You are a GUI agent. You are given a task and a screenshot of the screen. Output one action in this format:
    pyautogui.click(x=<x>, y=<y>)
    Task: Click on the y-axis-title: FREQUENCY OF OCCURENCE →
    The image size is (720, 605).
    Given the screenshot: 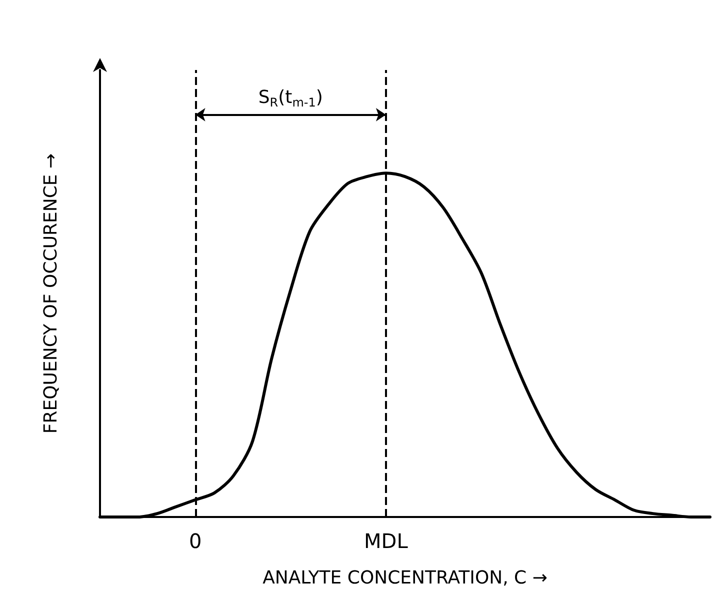 What is the action you would take?
    pyautogui.click(x=51, y=293)
    